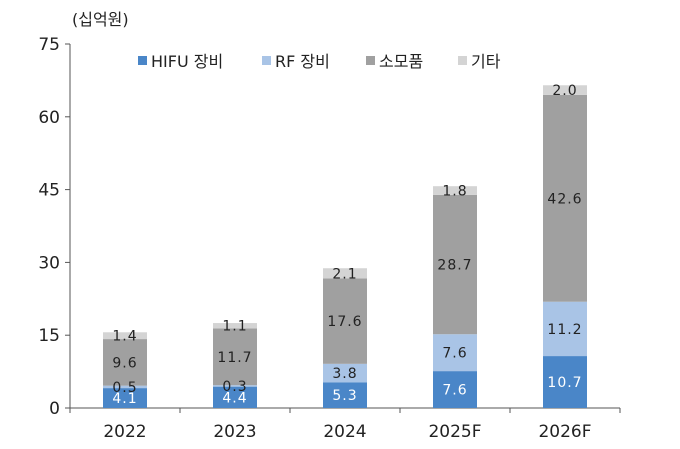 The image size is (680, 449). What do you see at coordinates (49, 336) in the screenshot?
I see `y-tick-label: 15` at bounding box center [49, 336].